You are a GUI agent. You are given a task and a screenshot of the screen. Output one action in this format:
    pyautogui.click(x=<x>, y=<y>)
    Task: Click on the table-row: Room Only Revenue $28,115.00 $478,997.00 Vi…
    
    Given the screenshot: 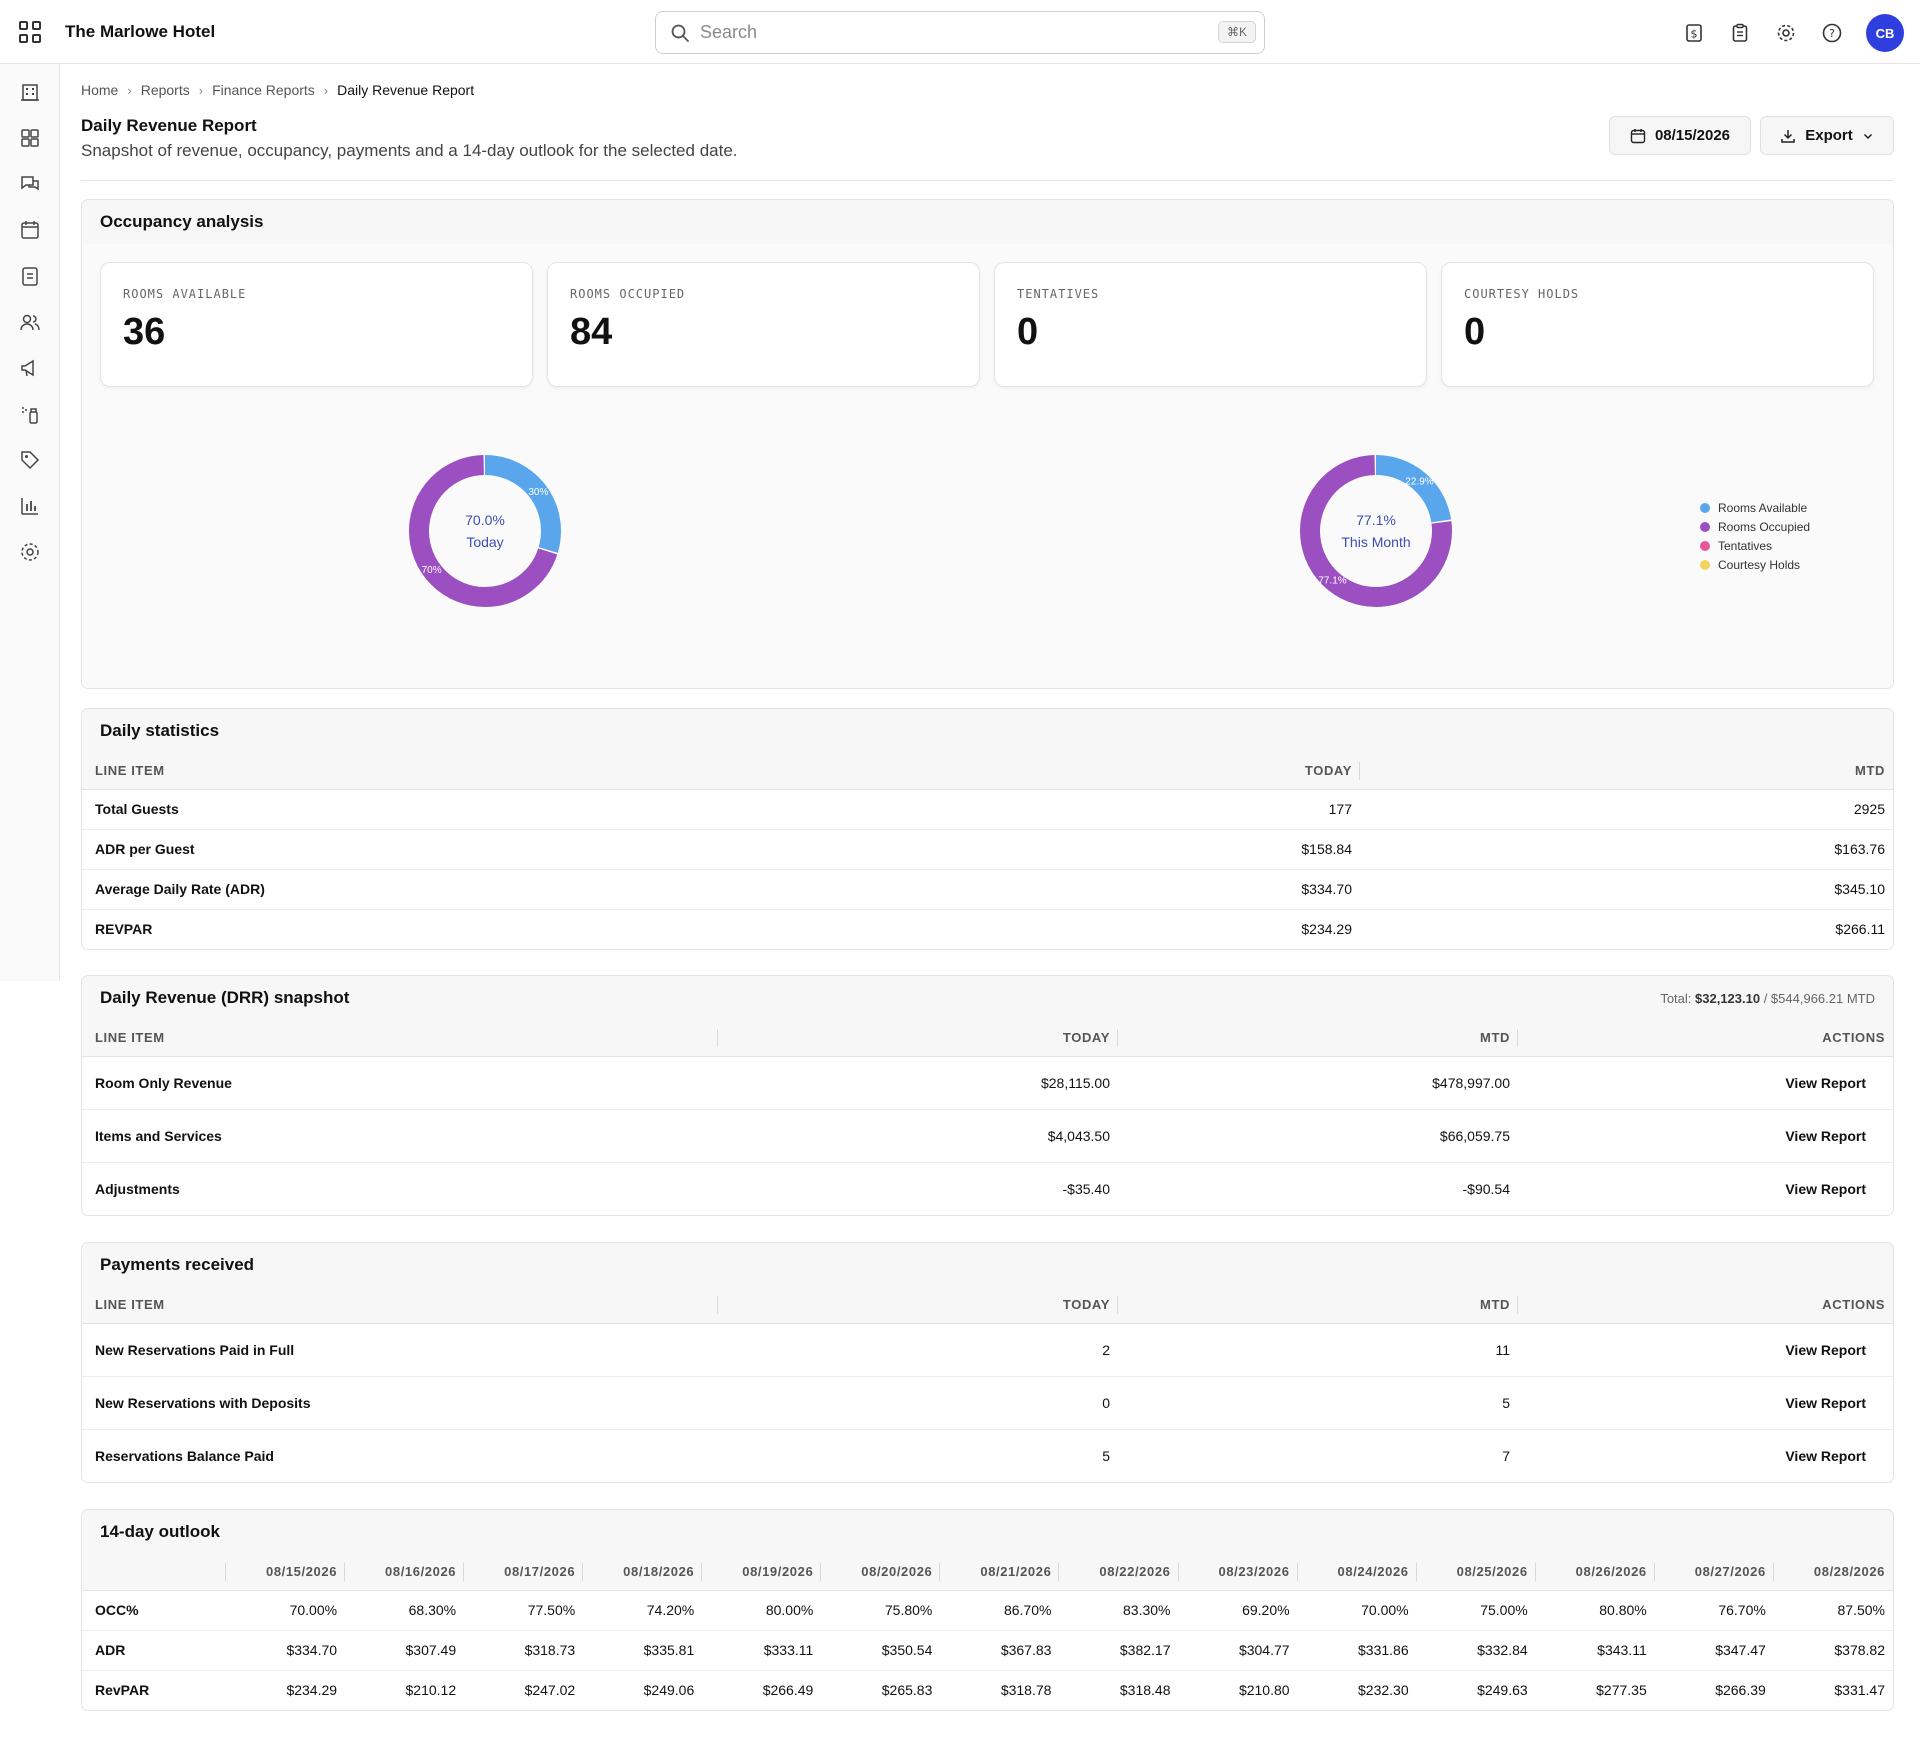 What is the action you would take?
    pyautogui.click(x=987, y=1083)
    